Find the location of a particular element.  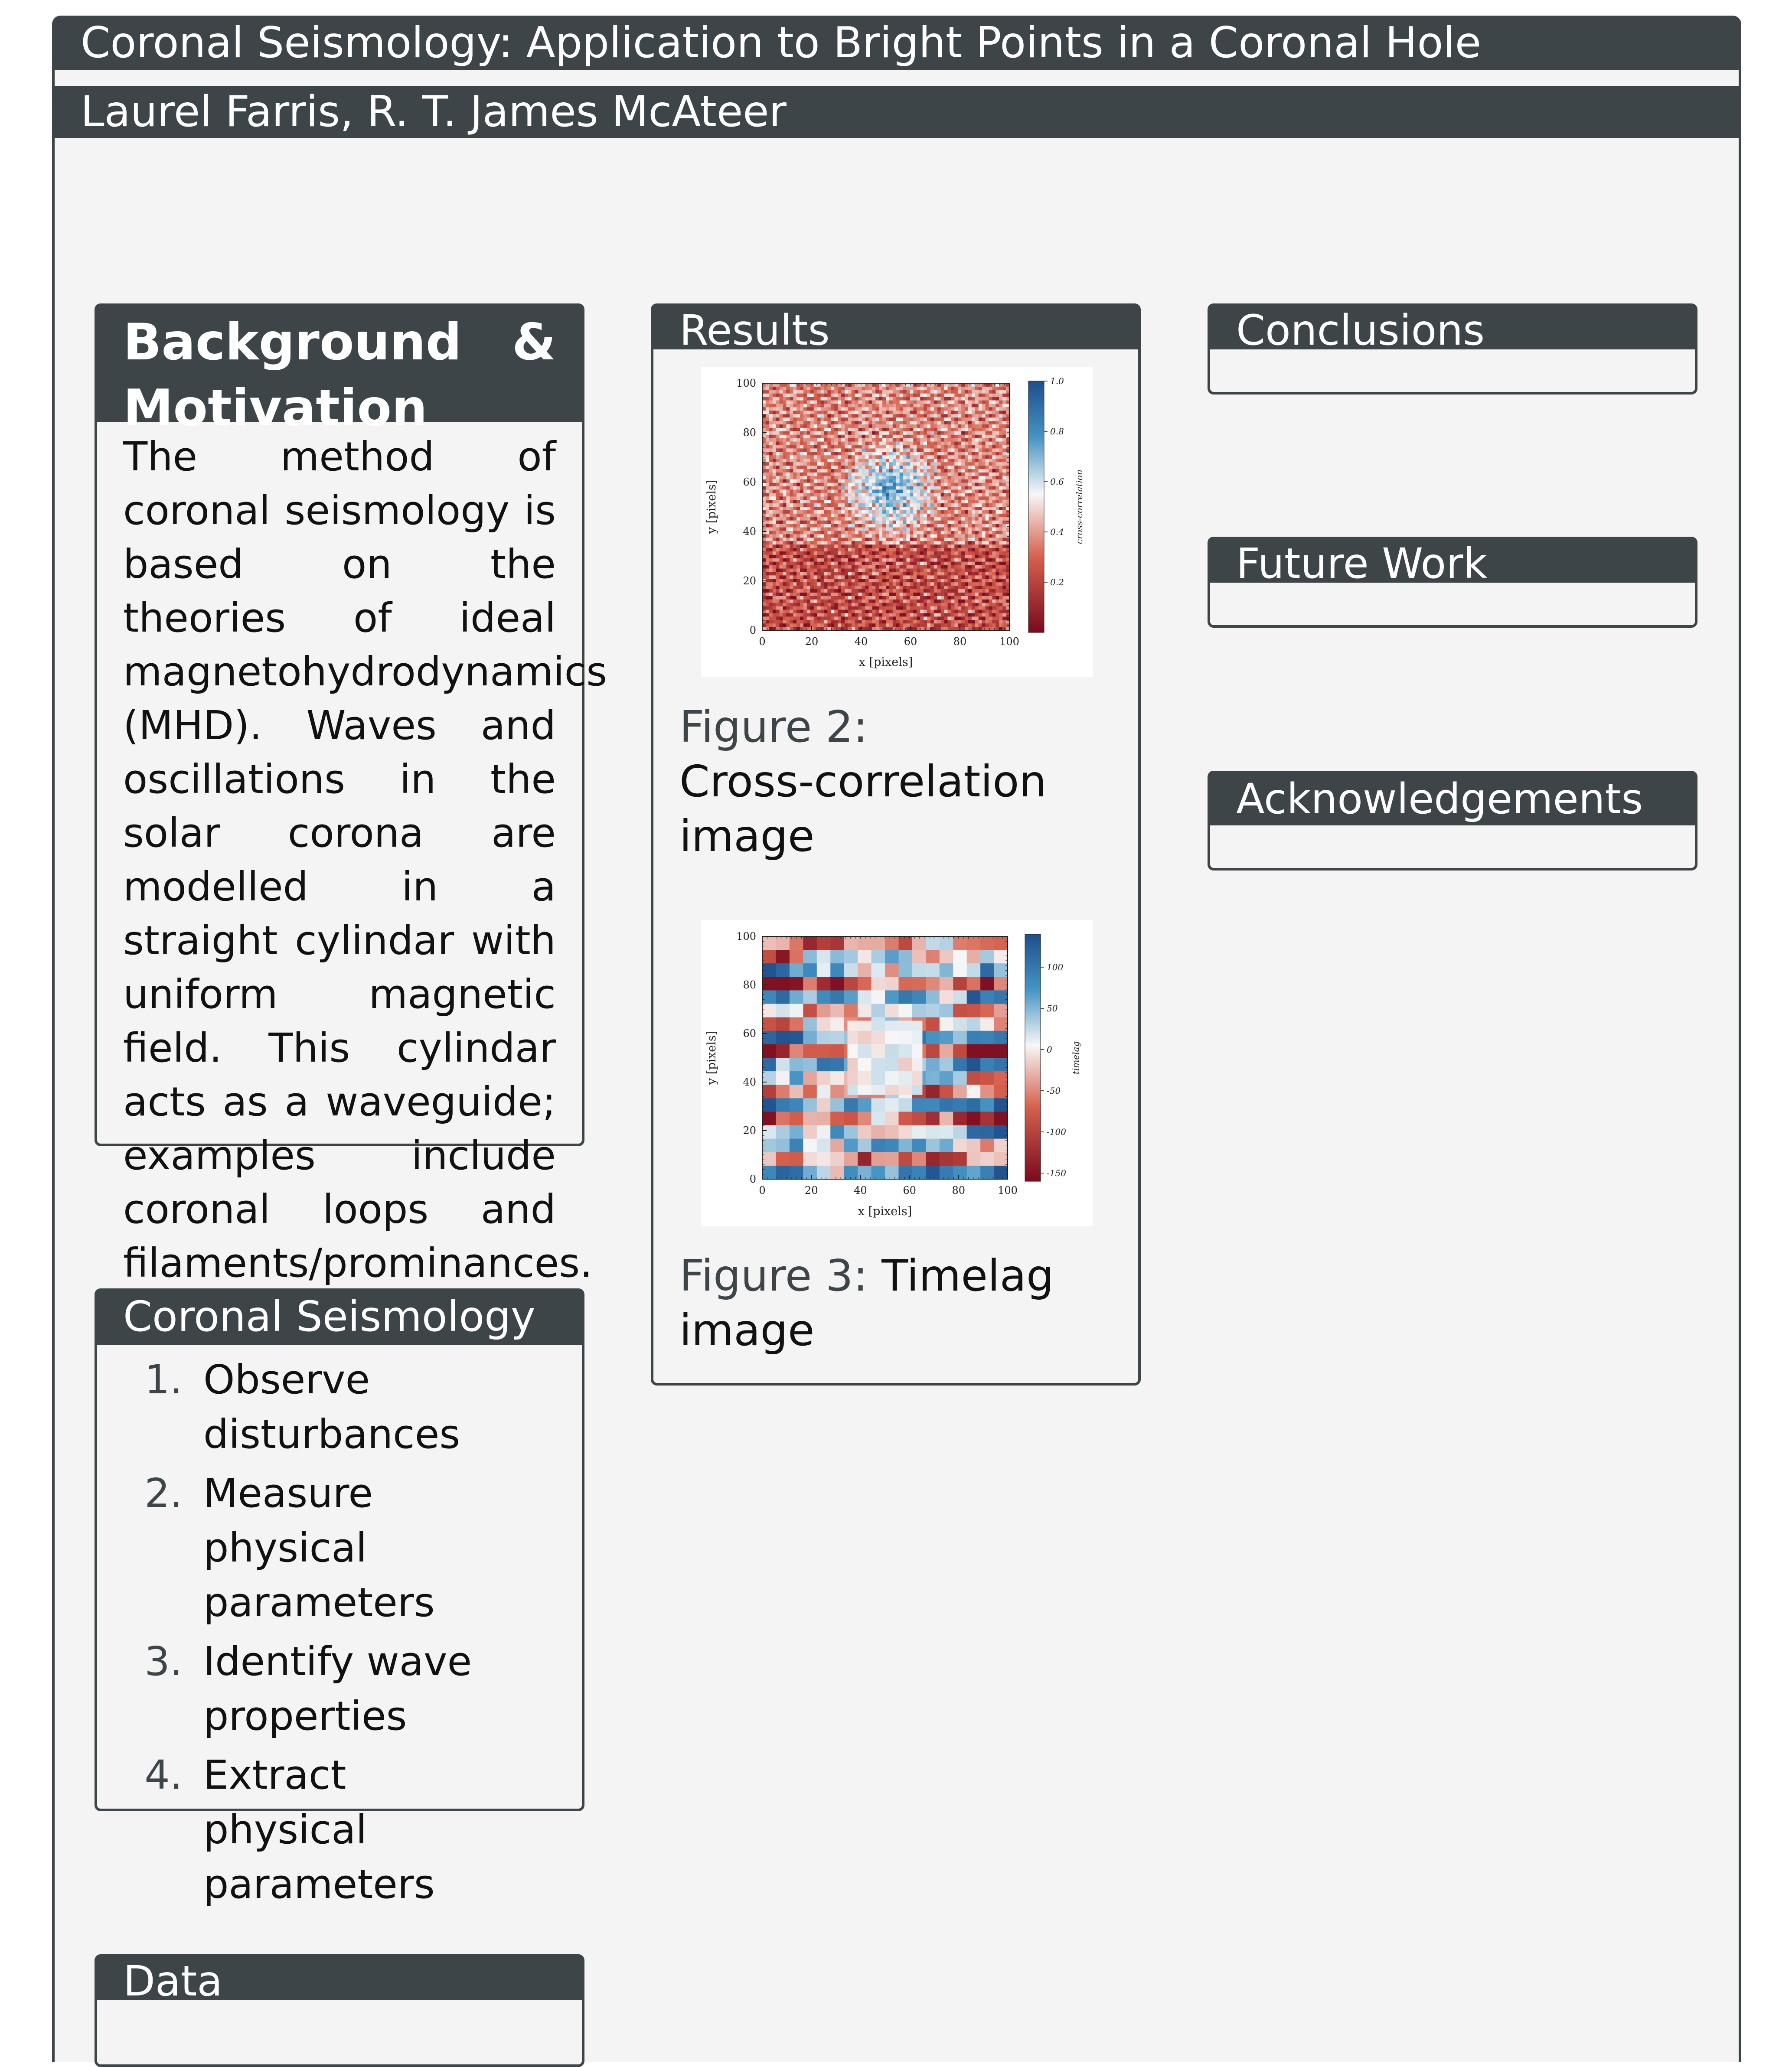

conclusions-heading: Conclusions is located at coordinates (1452, 331).